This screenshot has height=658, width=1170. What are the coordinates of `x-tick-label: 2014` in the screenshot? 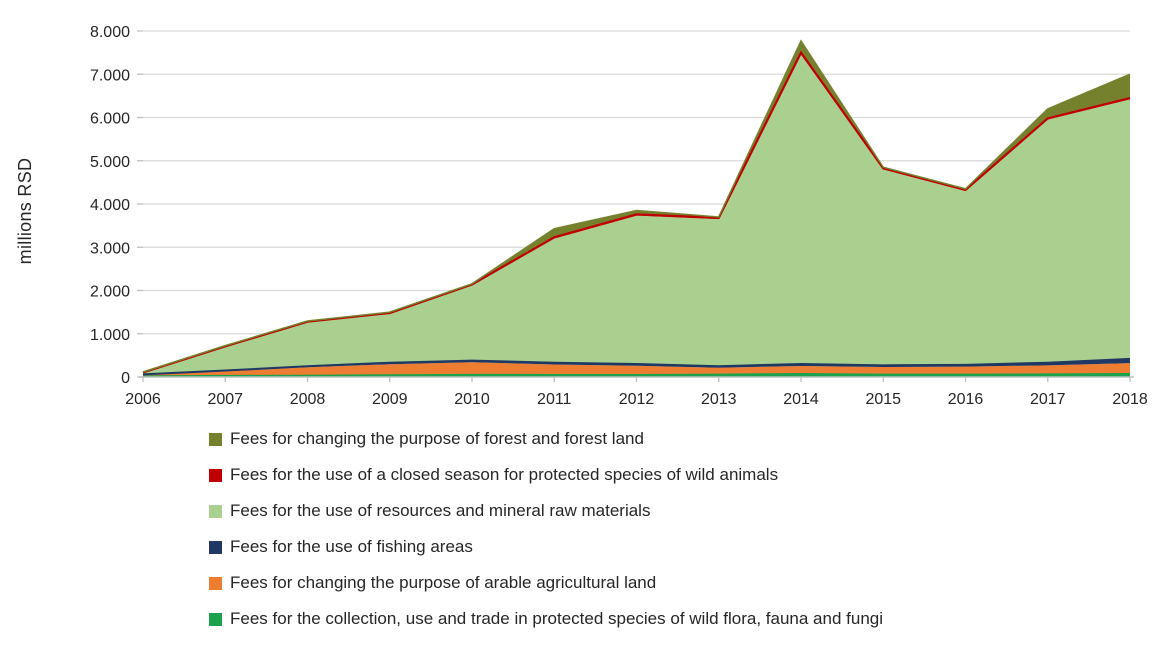 It's located at (801, 399).